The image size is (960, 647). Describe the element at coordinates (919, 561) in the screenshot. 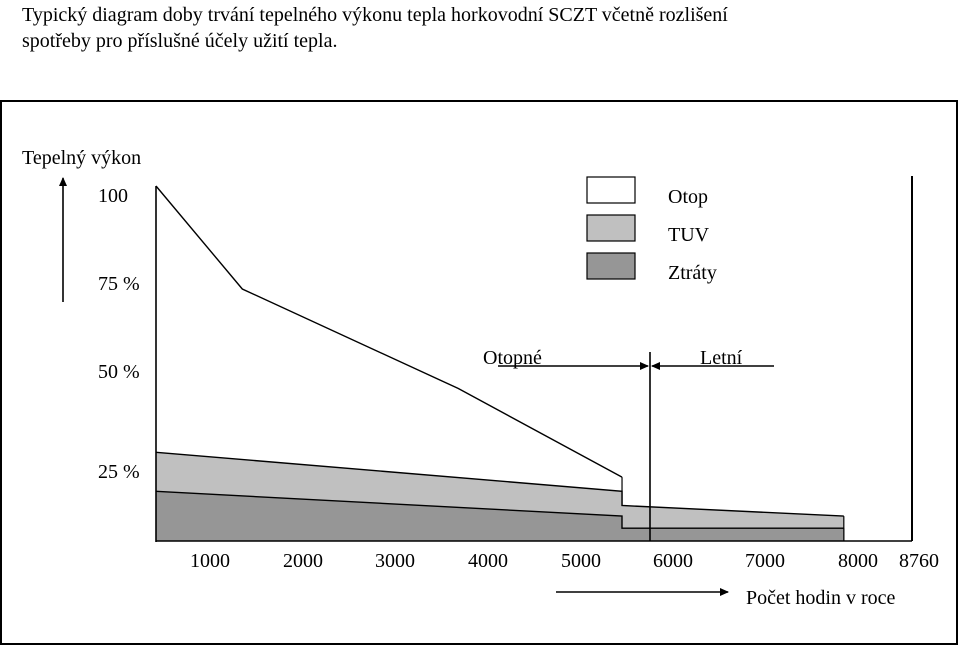

I see `x-tick-label-8760: 8760` at that location.